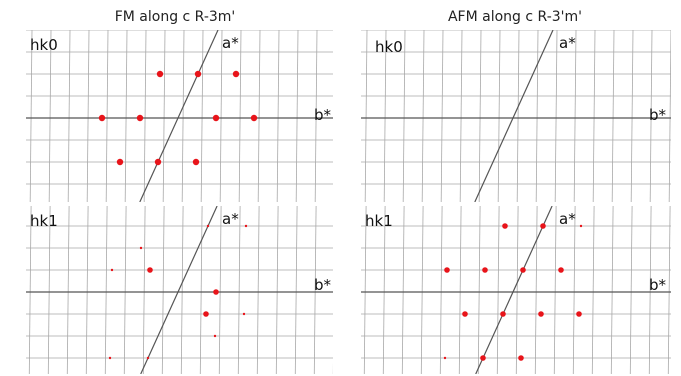 This screenshot has width=681, height=376. Describe the element at coordinates (175, 17) in the screenshot. I see `column-title-fm: FM along c R-3m'` at that location.